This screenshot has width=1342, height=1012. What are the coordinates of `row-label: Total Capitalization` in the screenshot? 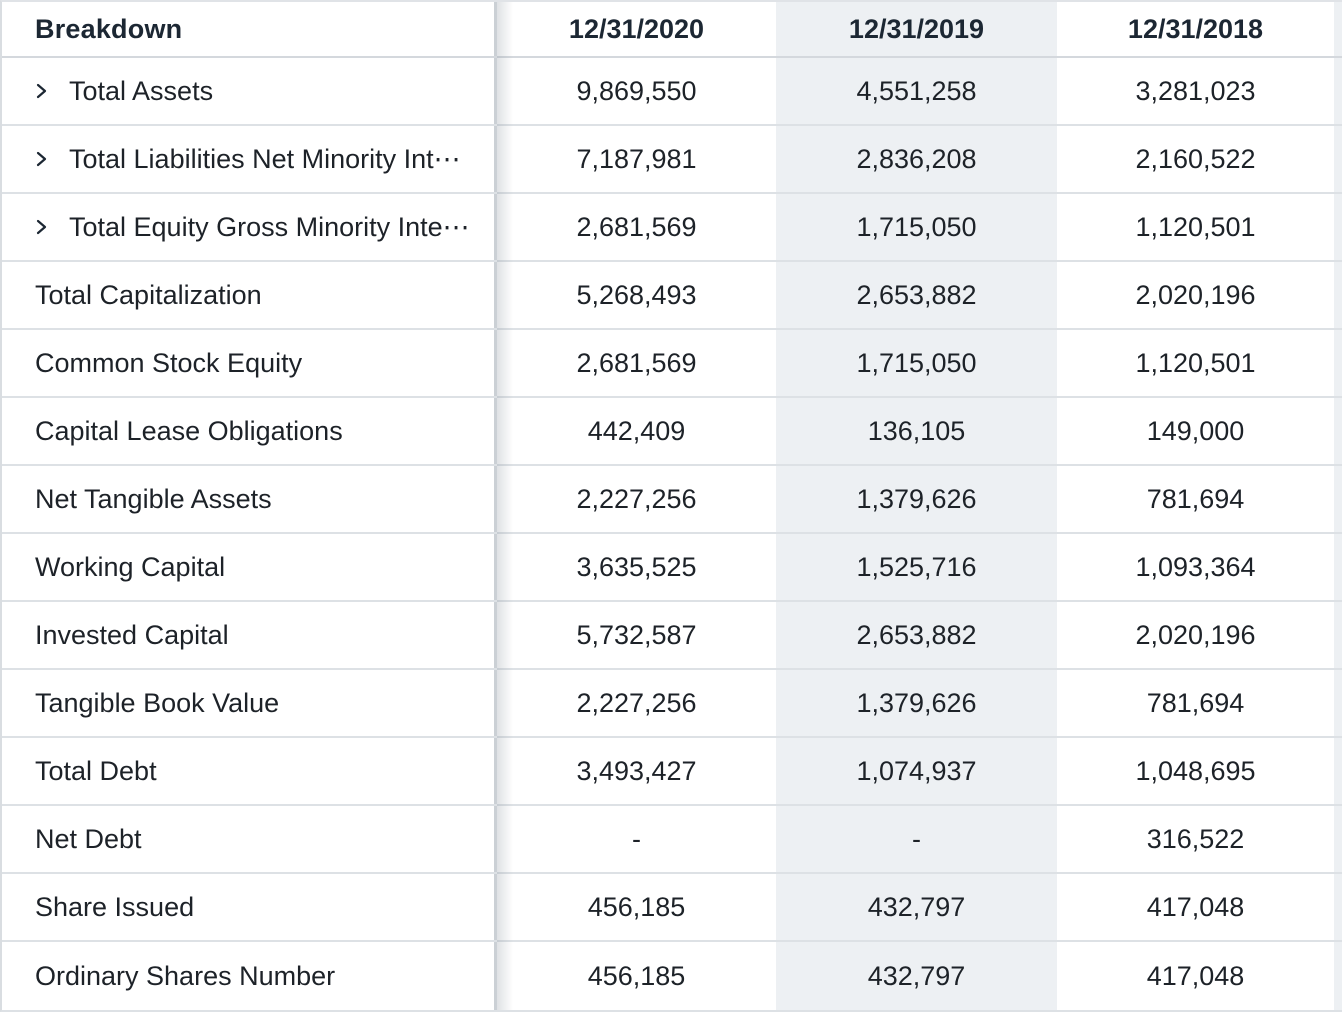 It's located at (148, 294).